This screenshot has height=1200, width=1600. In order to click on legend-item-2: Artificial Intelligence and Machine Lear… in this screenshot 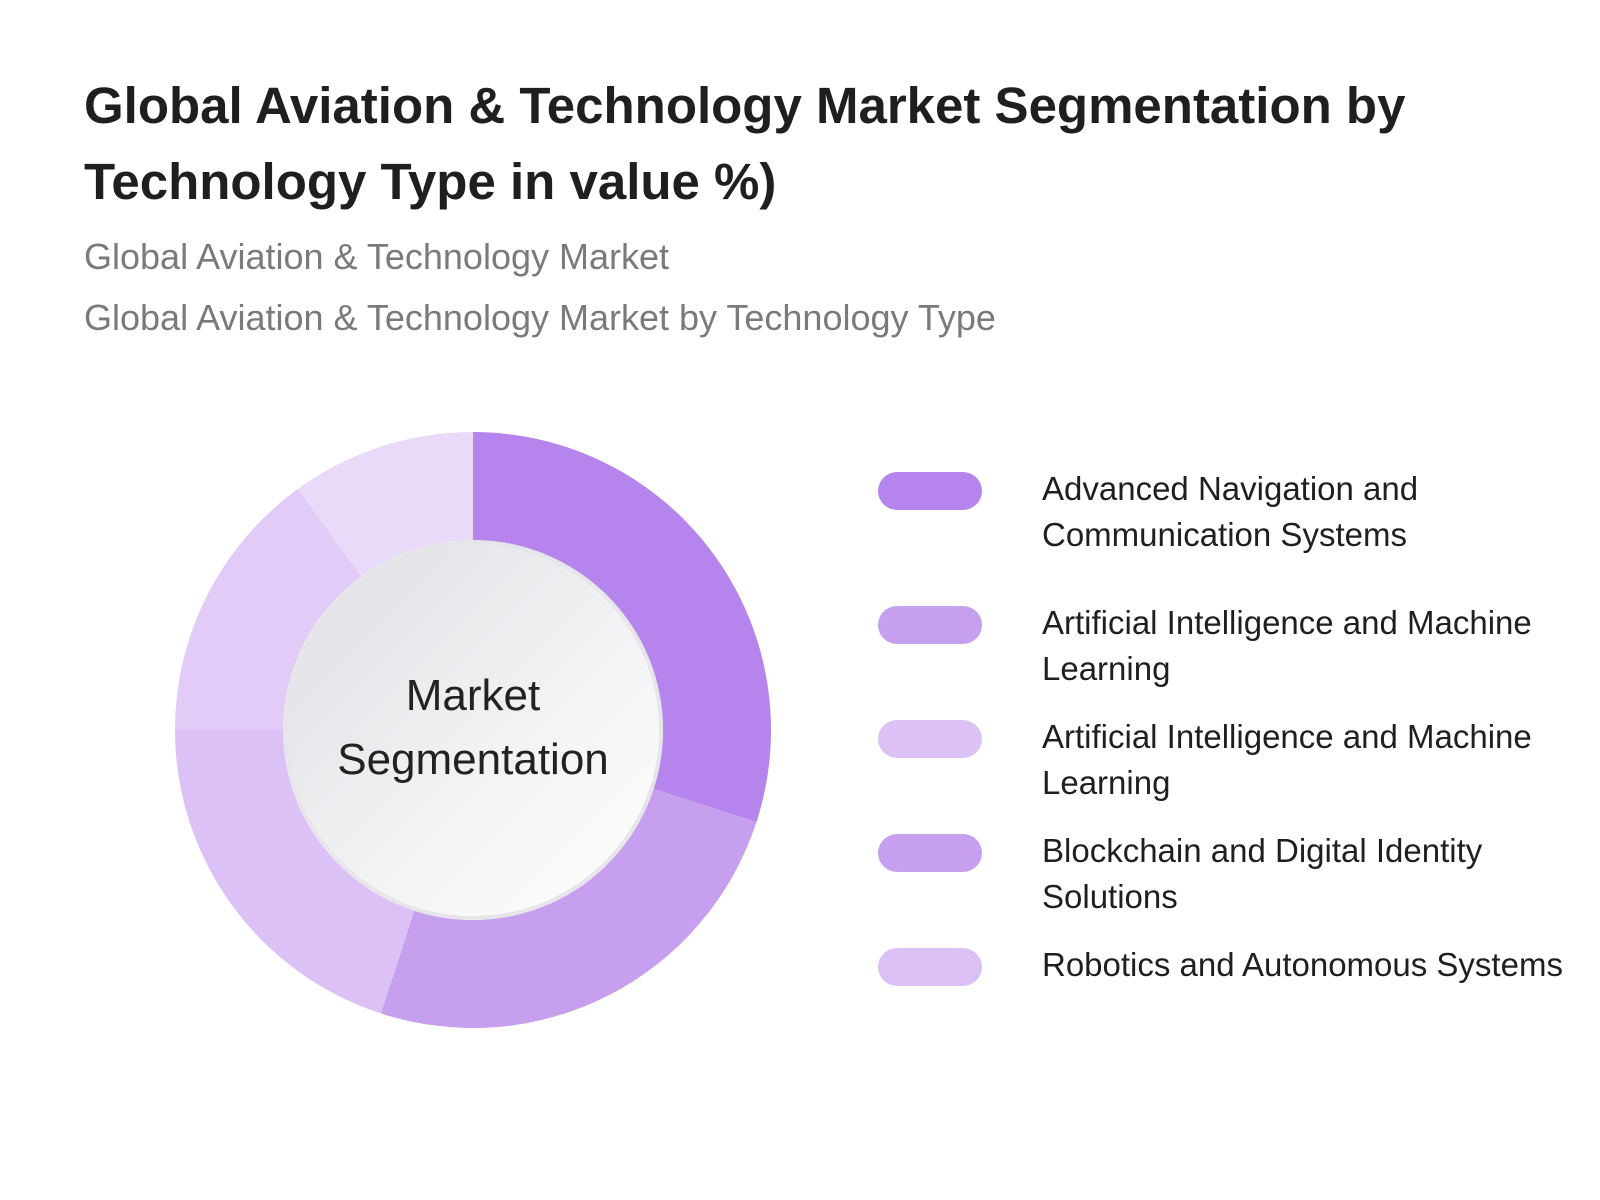, I will do `click(1223, 650)`.